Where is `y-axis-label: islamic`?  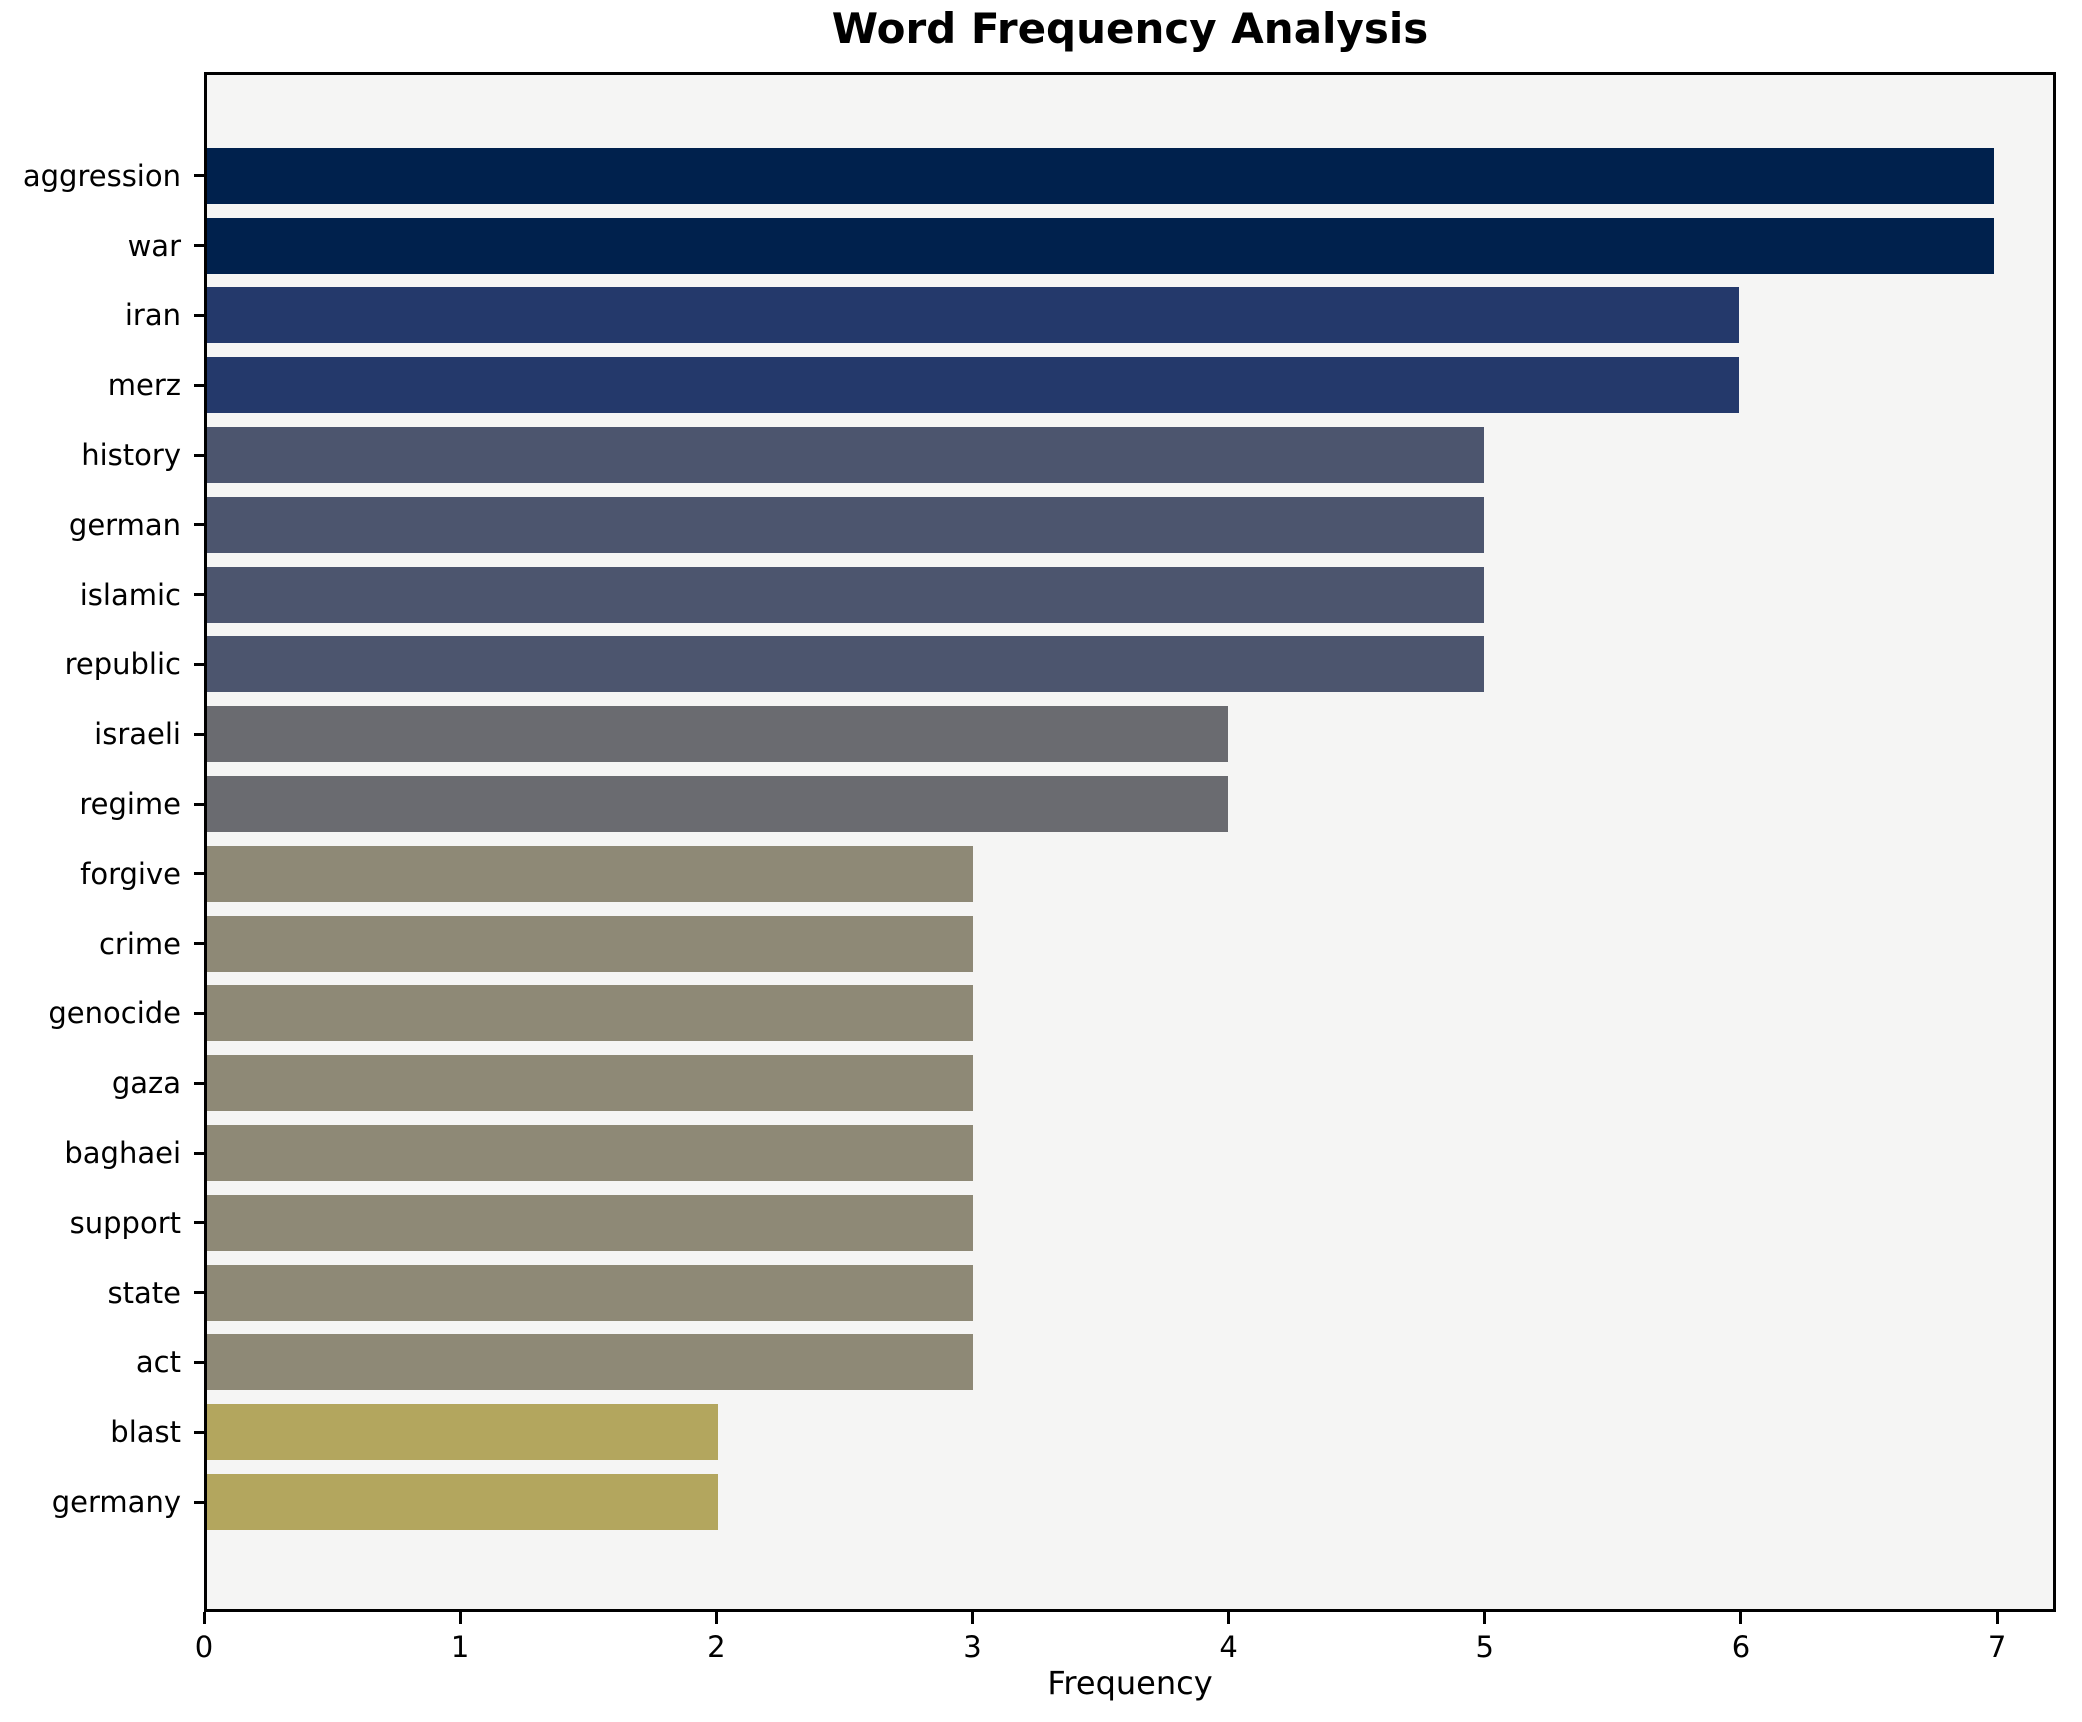 y-axis-label: islamic is located at coordinates (130, 594).